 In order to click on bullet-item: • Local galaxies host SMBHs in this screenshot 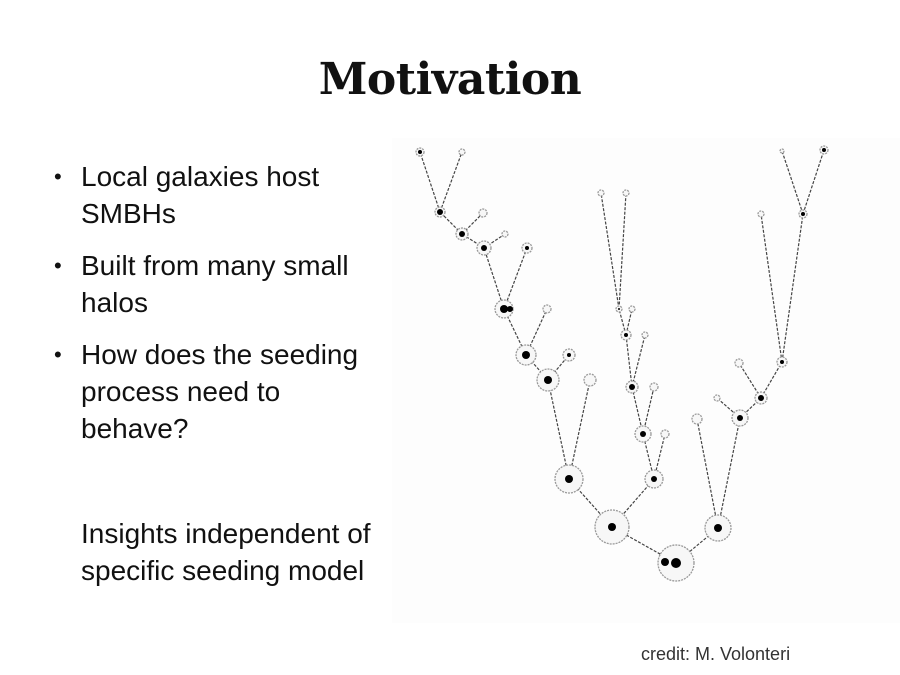, I will do `click(224, 195)`.